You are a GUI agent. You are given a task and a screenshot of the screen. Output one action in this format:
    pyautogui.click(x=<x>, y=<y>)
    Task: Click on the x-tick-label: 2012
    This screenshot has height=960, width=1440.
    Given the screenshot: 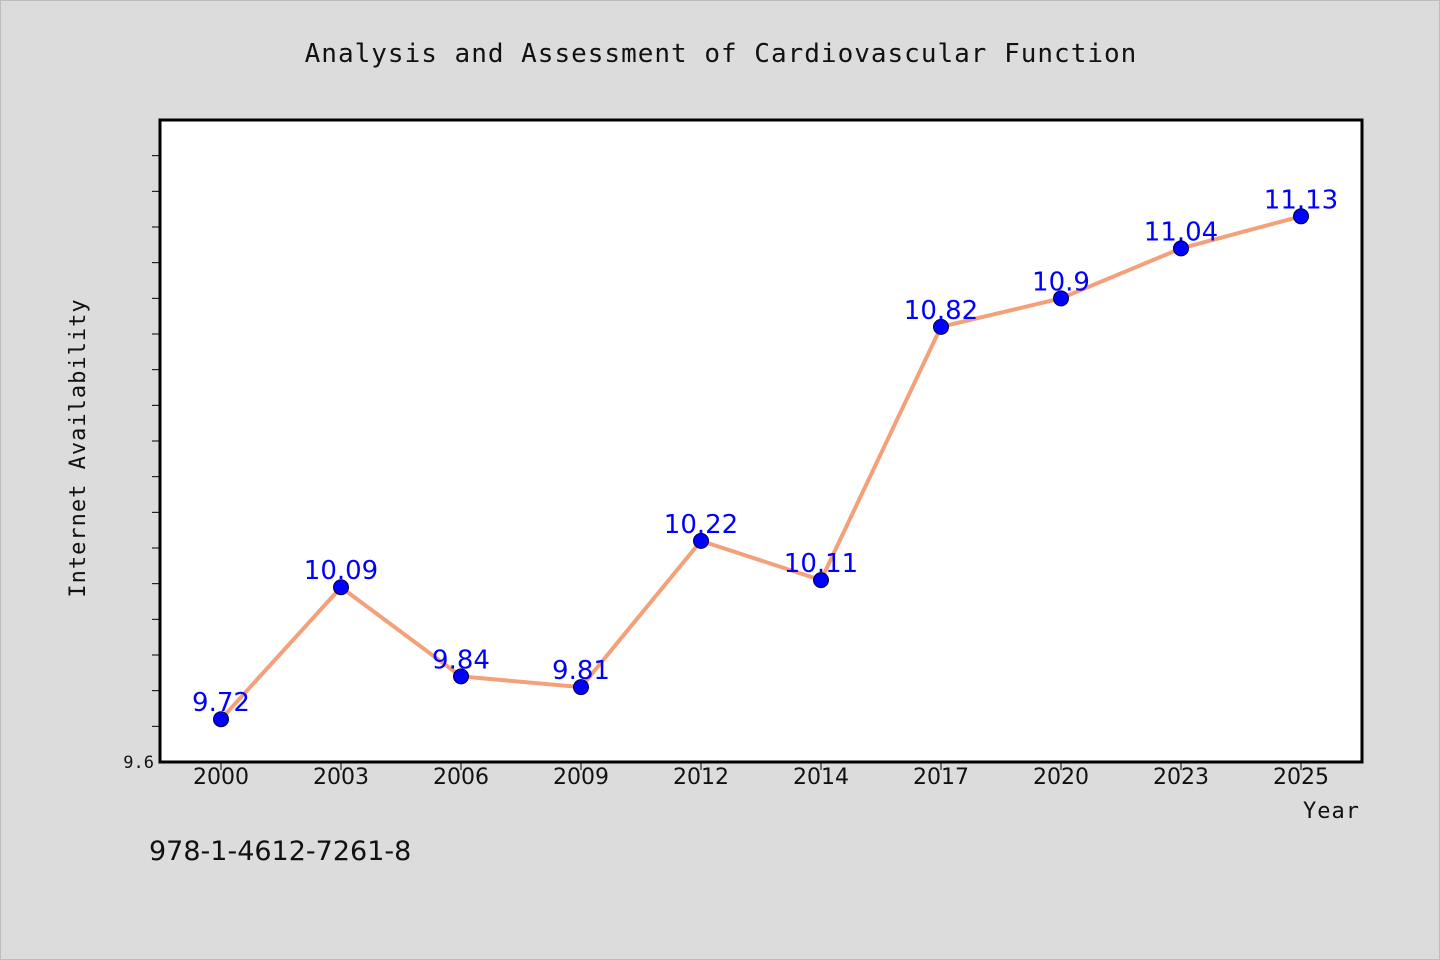 What is the action you would take?
    pyautogui.click(x=701, y=777)
    